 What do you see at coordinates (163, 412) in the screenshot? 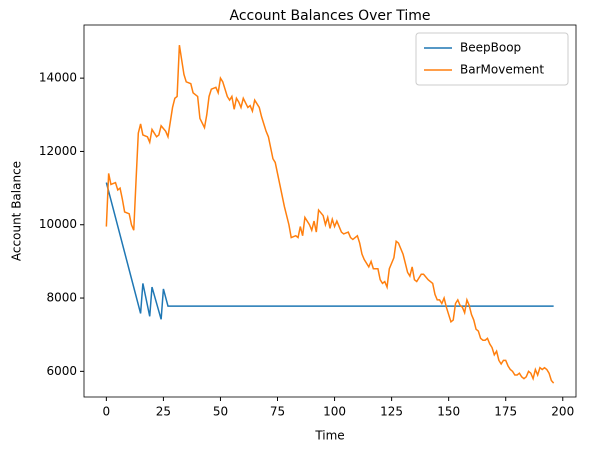
I see `x-tick-label: 25` at bounding box center [163, 412].